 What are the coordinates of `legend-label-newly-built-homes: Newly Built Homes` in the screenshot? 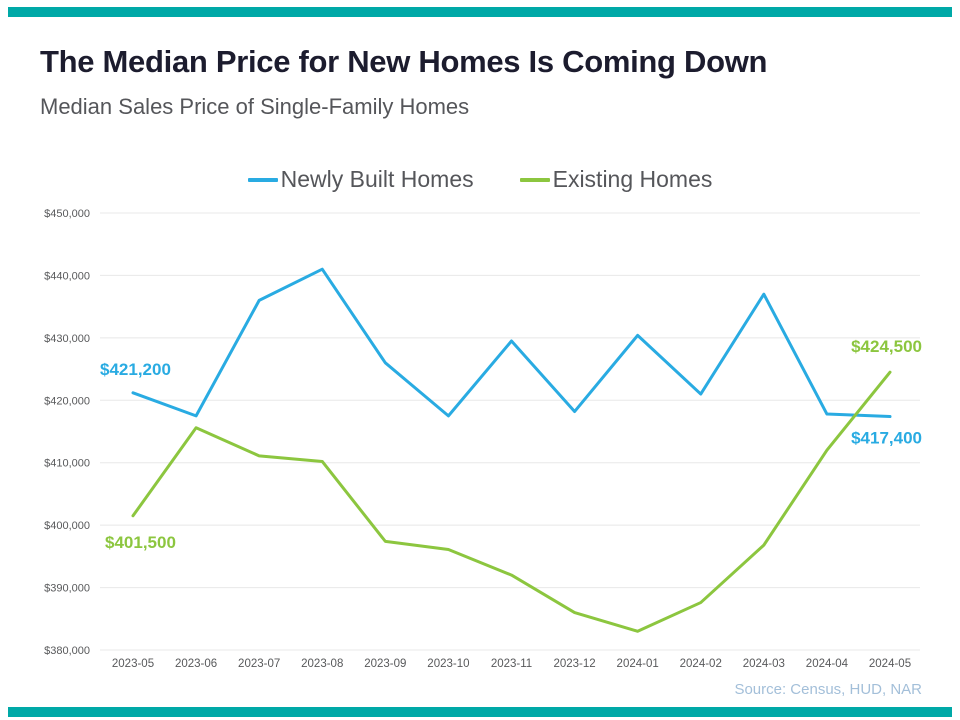 It's located at (377, 179).